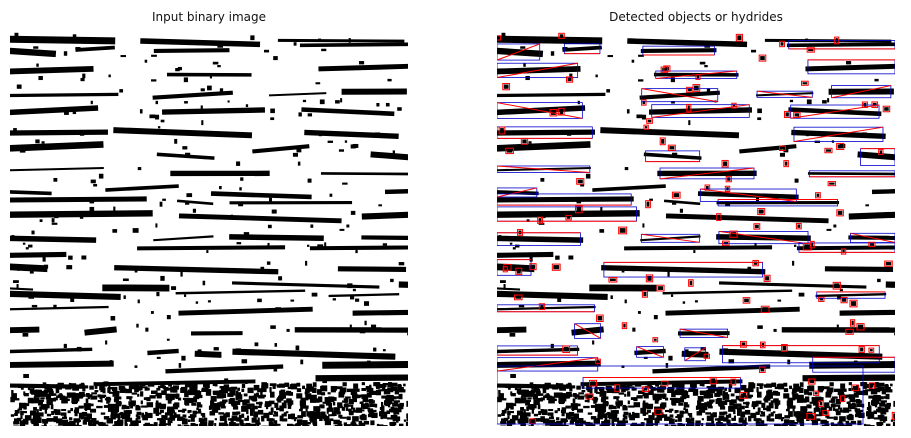  What do you see at coordinates (696, 17) in the screenshot?
I see `panel-title-detected: Detected objects or hydrides` at bounding box center [696, 17].